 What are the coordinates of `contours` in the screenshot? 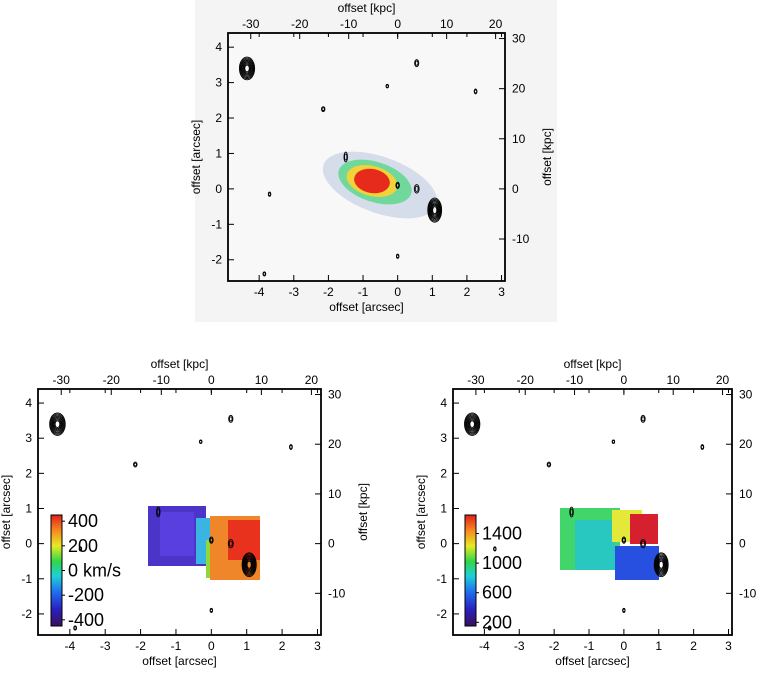 It's located at (358, 166).